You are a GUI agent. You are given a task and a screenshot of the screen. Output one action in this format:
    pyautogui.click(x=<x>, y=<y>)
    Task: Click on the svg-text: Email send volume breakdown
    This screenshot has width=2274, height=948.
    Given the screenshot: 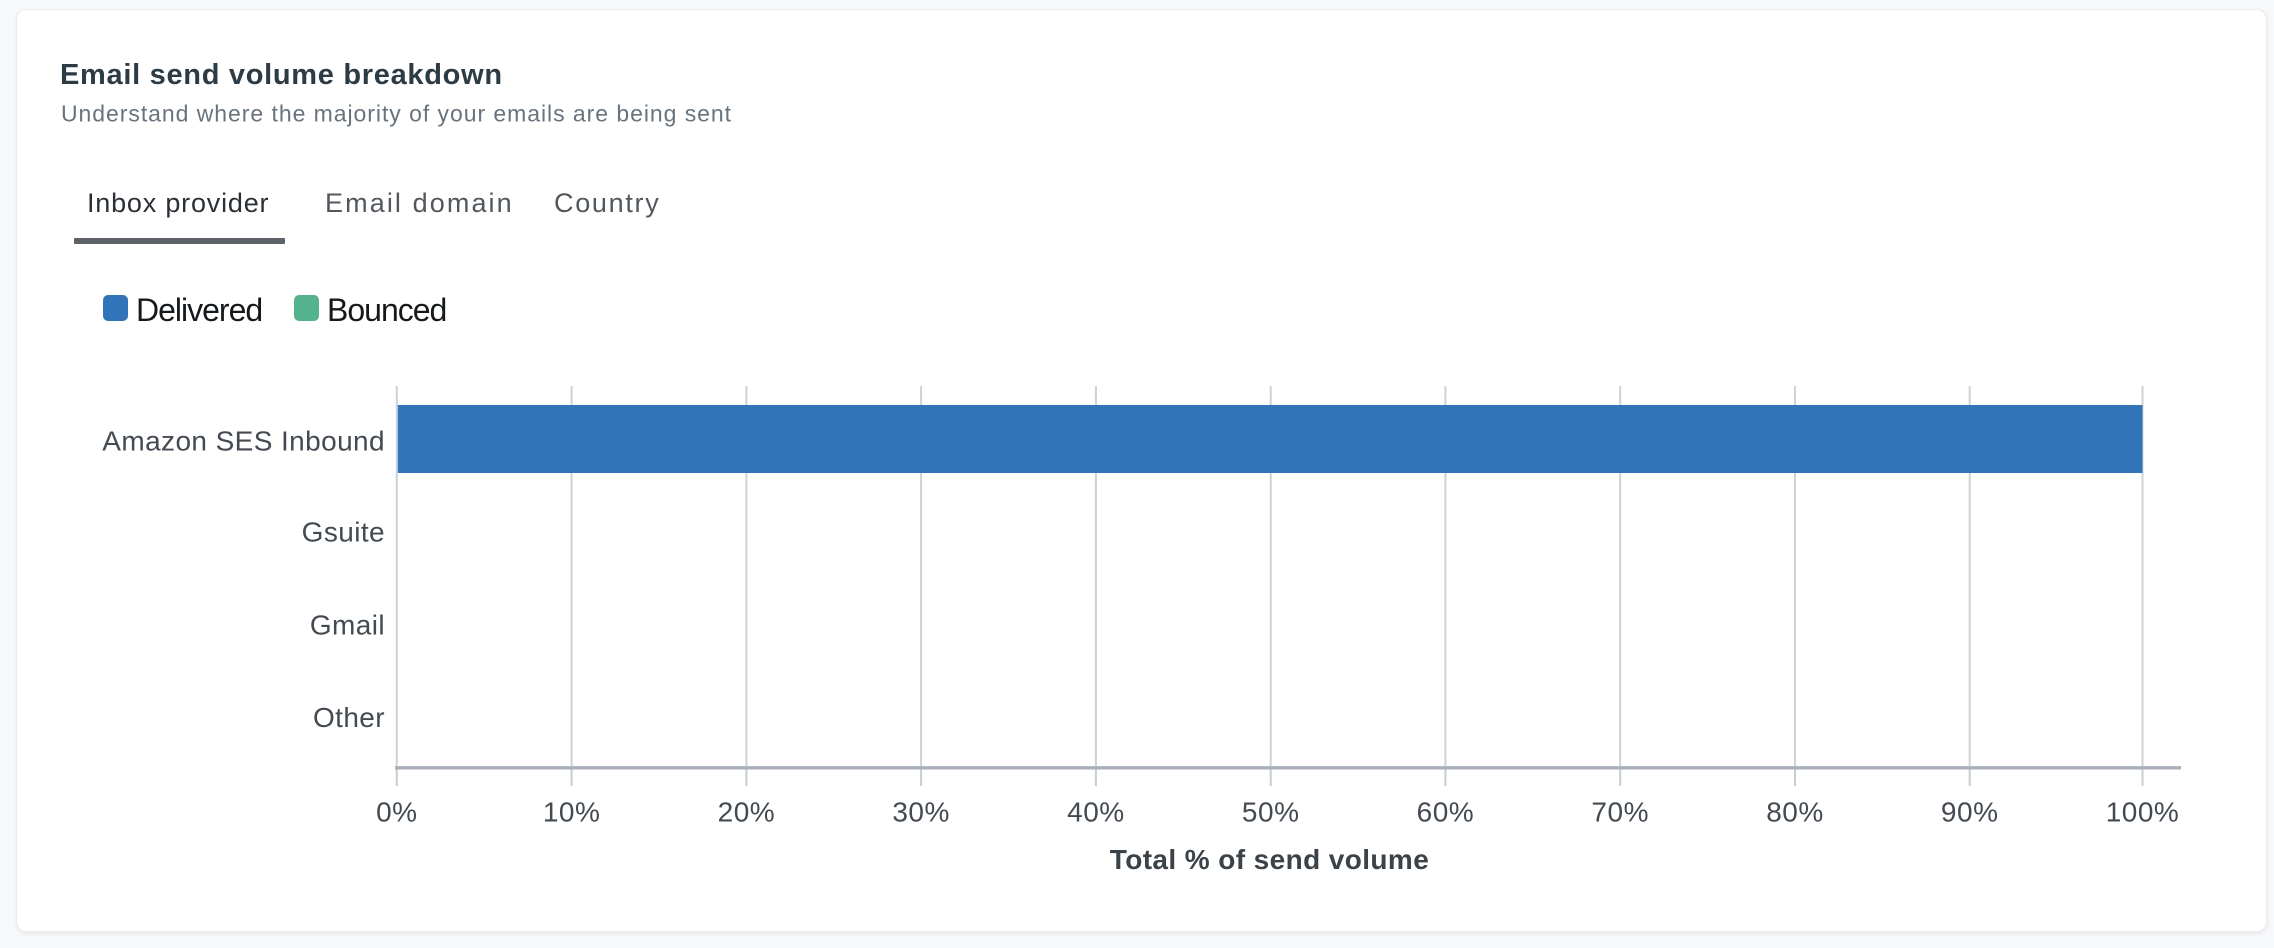 What is the action you would take?
    pyautogui.click(x=281, y=75)
    